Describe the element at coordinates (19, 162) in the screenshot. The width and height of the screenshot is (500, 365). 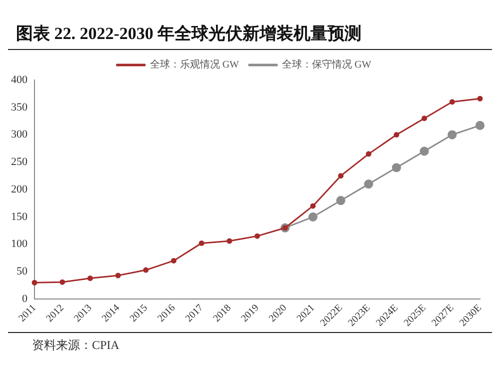
I see `y-tick-label: 250` at that location.